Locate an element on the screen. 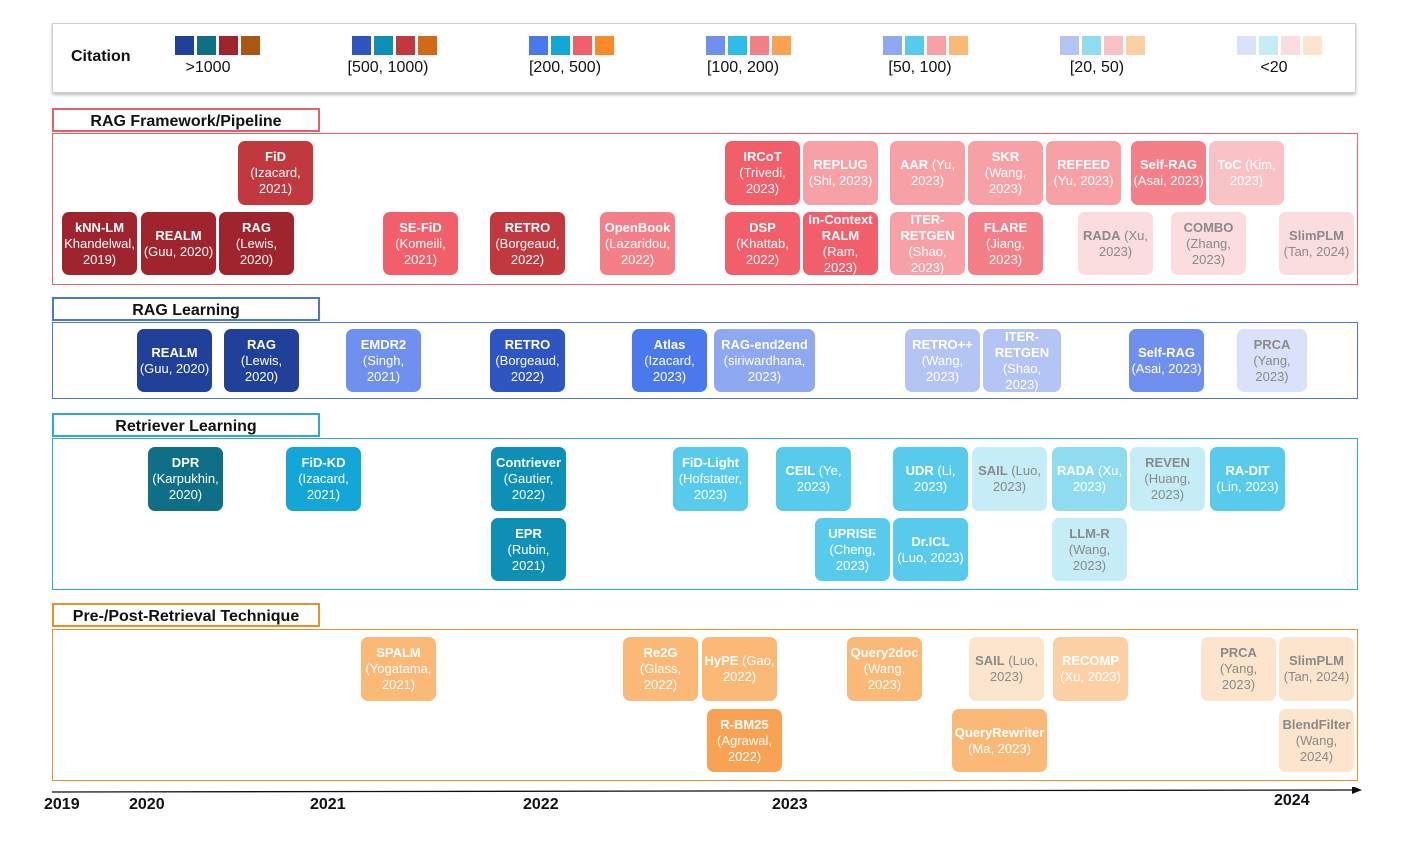  paper-card: SKR (Wang, 2023) is located at coordinates (1005, 173).